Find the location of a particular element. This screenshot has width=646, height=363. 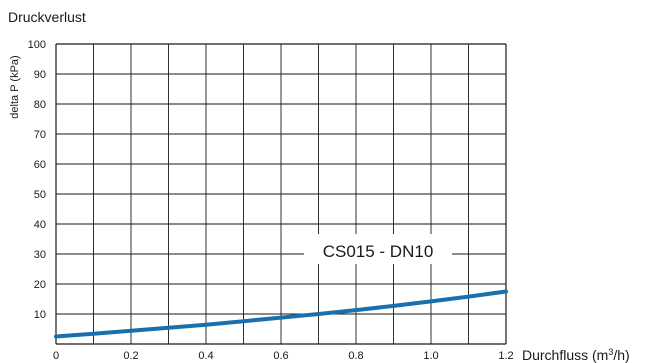

series-label: CS015 - DN10 is located at coordinates (378, 251).